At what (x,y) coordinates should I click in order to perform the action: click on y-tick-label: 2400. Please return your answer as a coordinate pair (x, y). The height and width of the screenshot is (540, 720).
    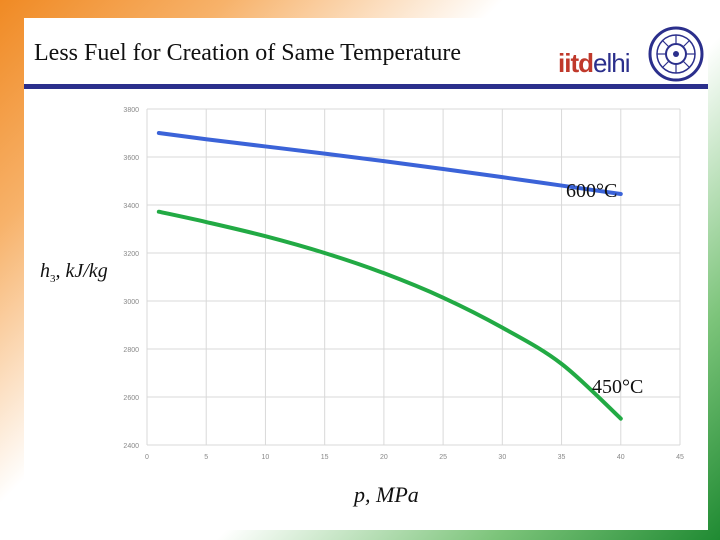
    Looking at the image, I should click on (131, 446).